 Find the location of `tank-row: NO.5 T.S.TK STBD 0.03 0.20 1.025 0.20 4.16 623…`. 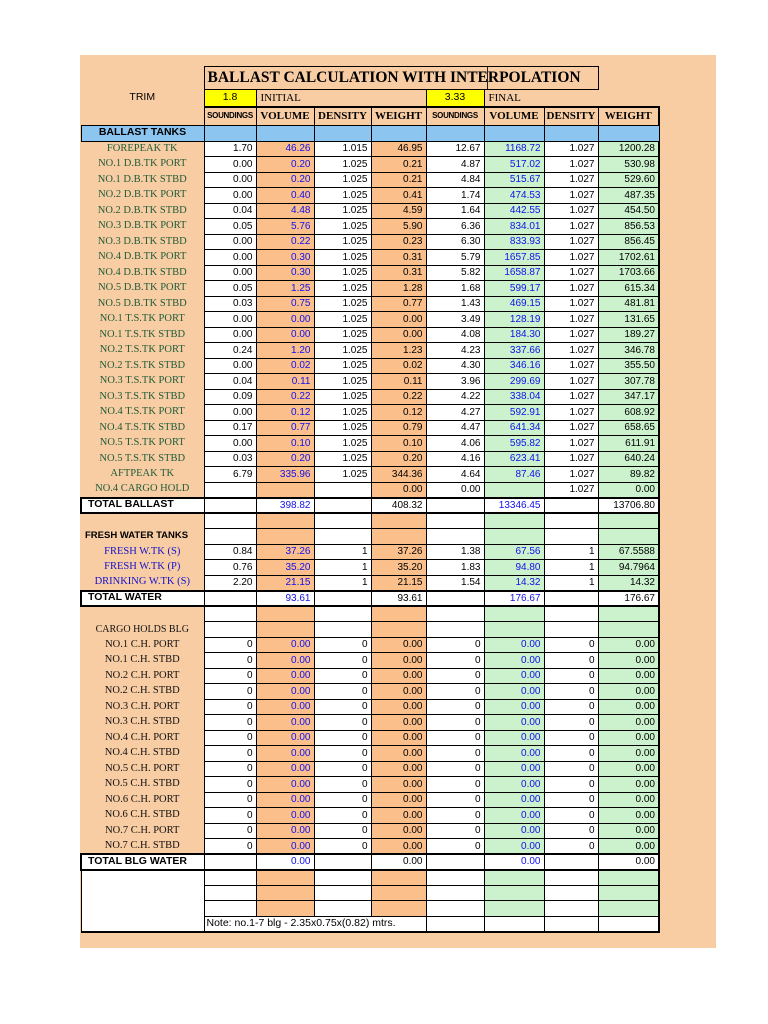

tank-row: NO.5 T.S.TK STBD 0.03 0.20 1.025 0.20 4.16 623… is located at coordinates (370, 458).